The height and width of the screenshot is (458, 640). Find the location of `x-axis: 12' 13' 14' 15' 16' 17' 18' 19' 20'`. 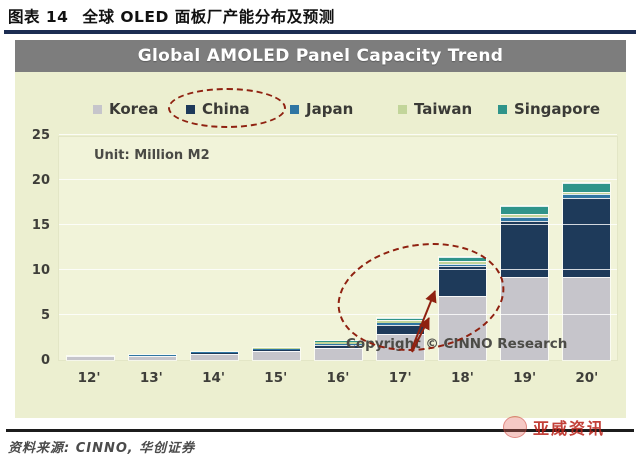

x-axis: 12' 13' 14' 15' 16' 17' 18' 19' 20' is located at coordinates (338, 378).